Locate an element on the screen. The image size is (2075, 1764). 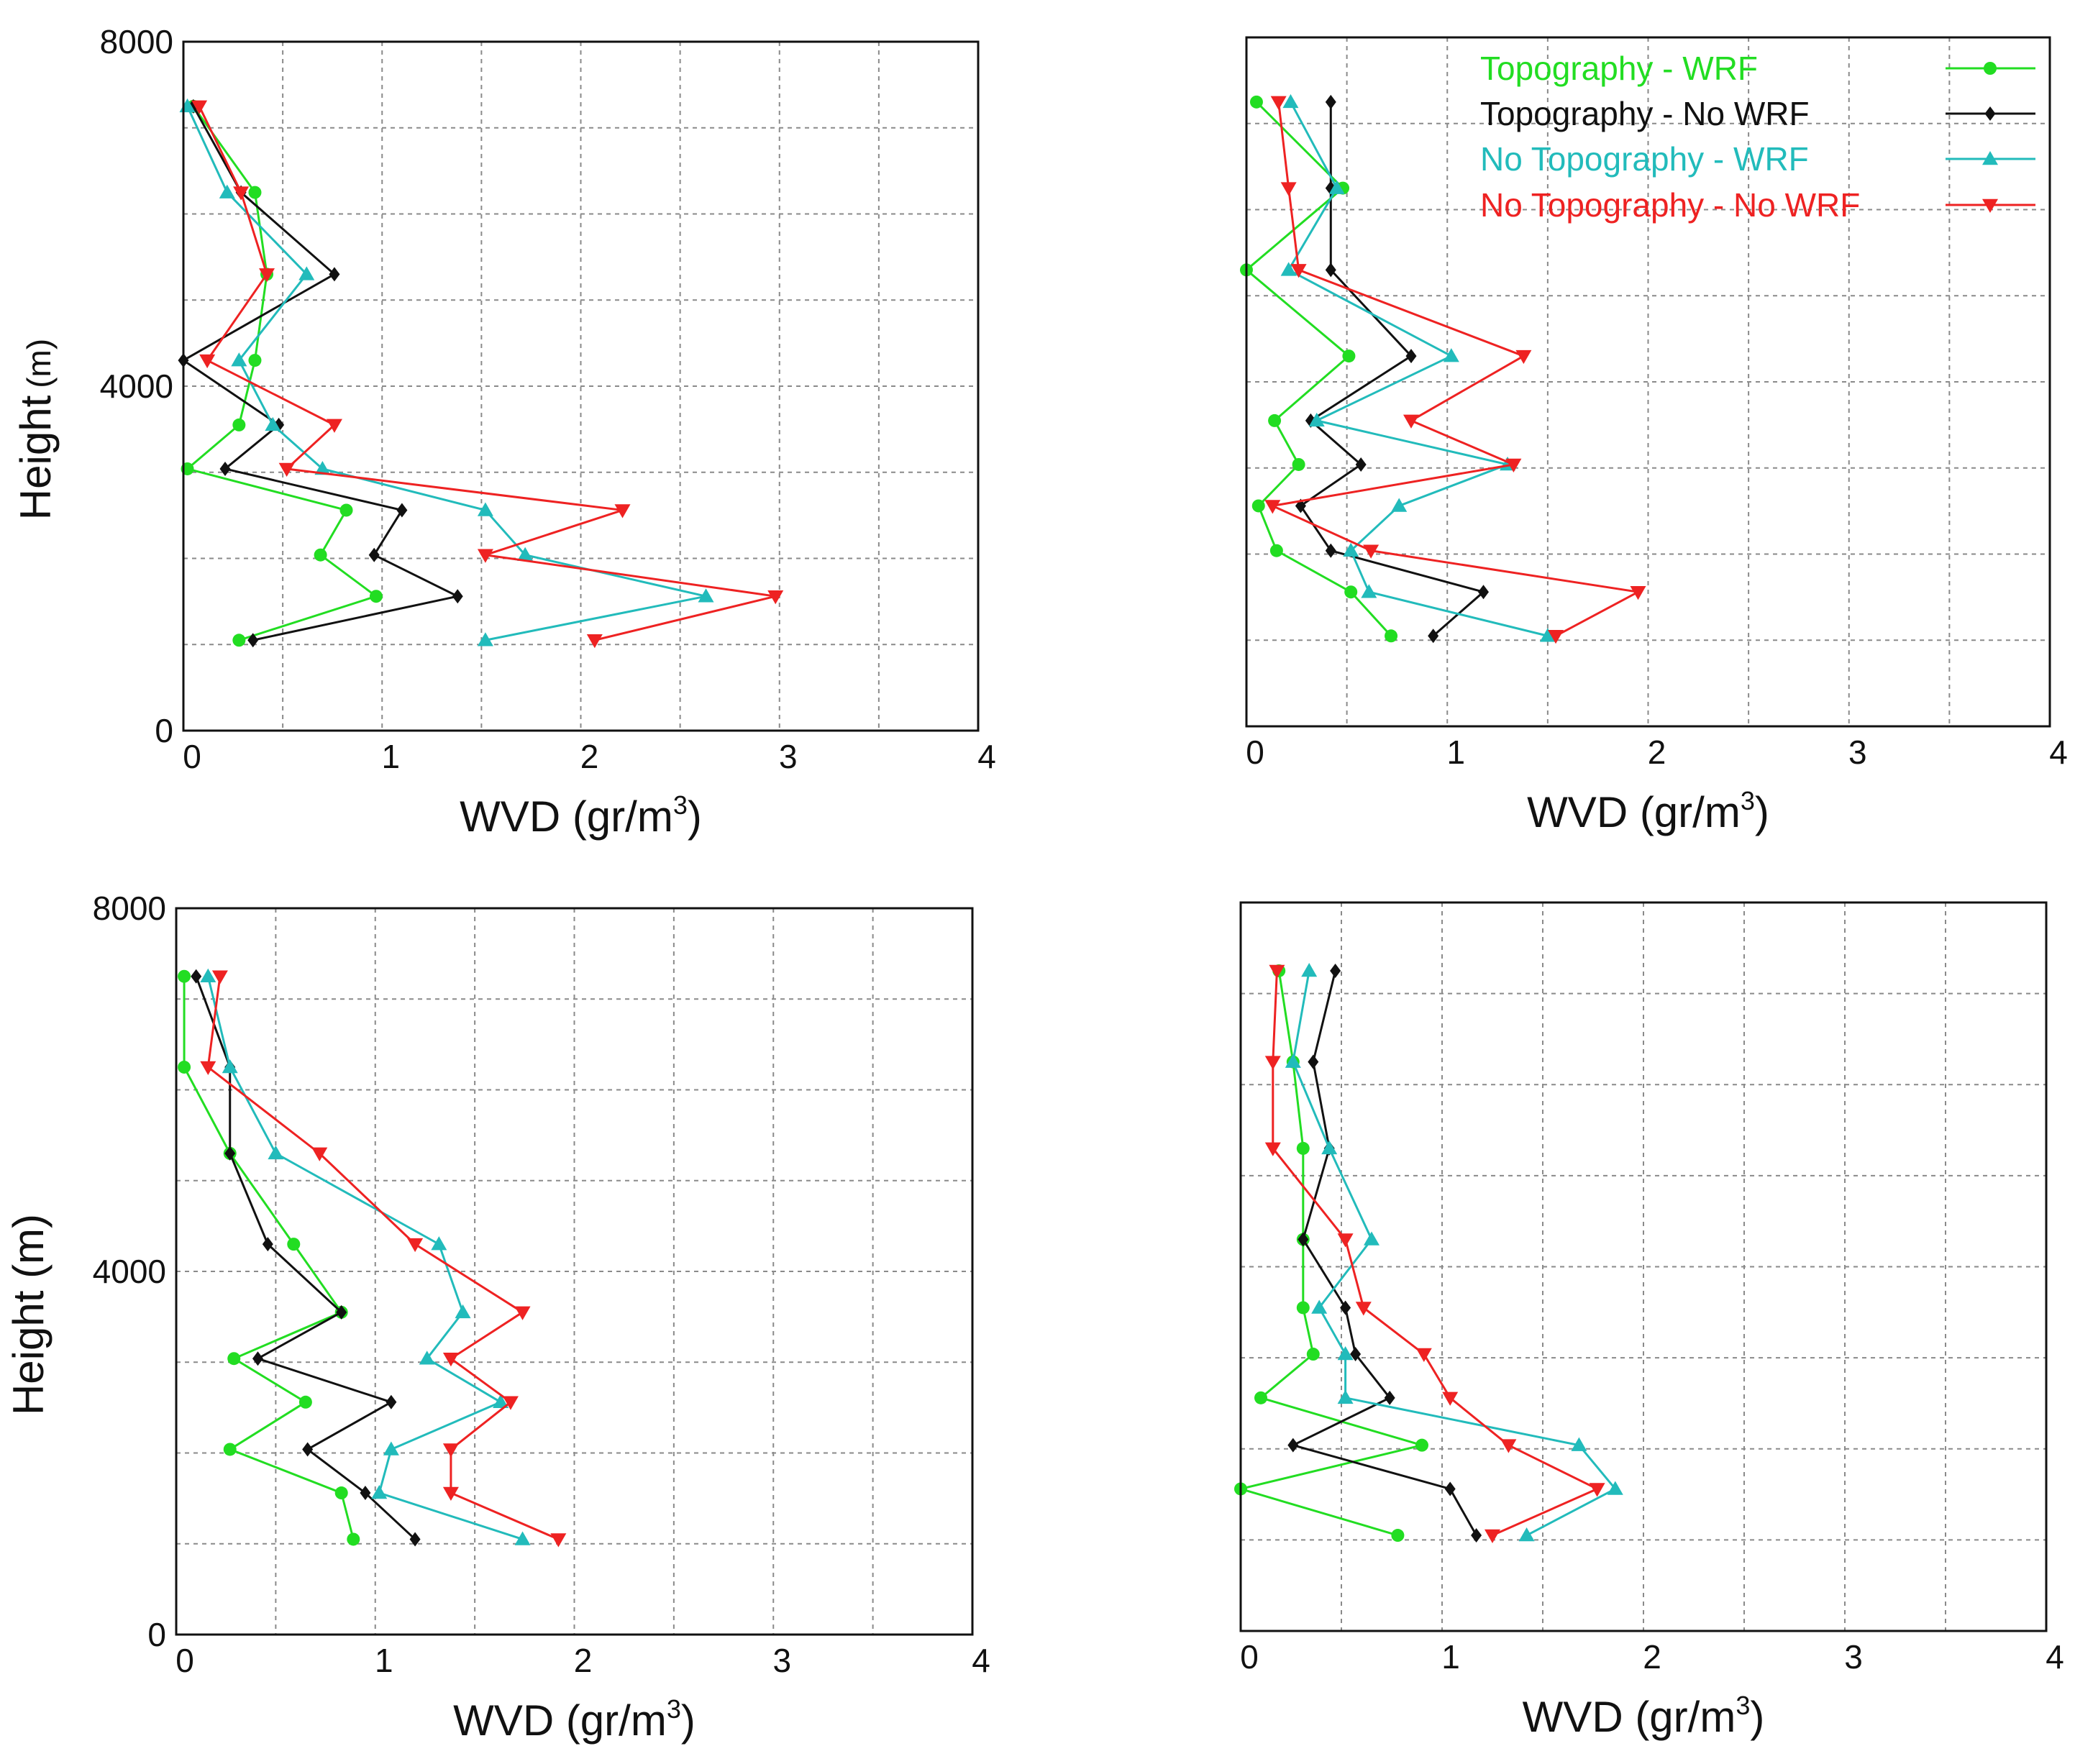
legend-entry-label: Topography - No WRF is located at coordinates (1645, 114).